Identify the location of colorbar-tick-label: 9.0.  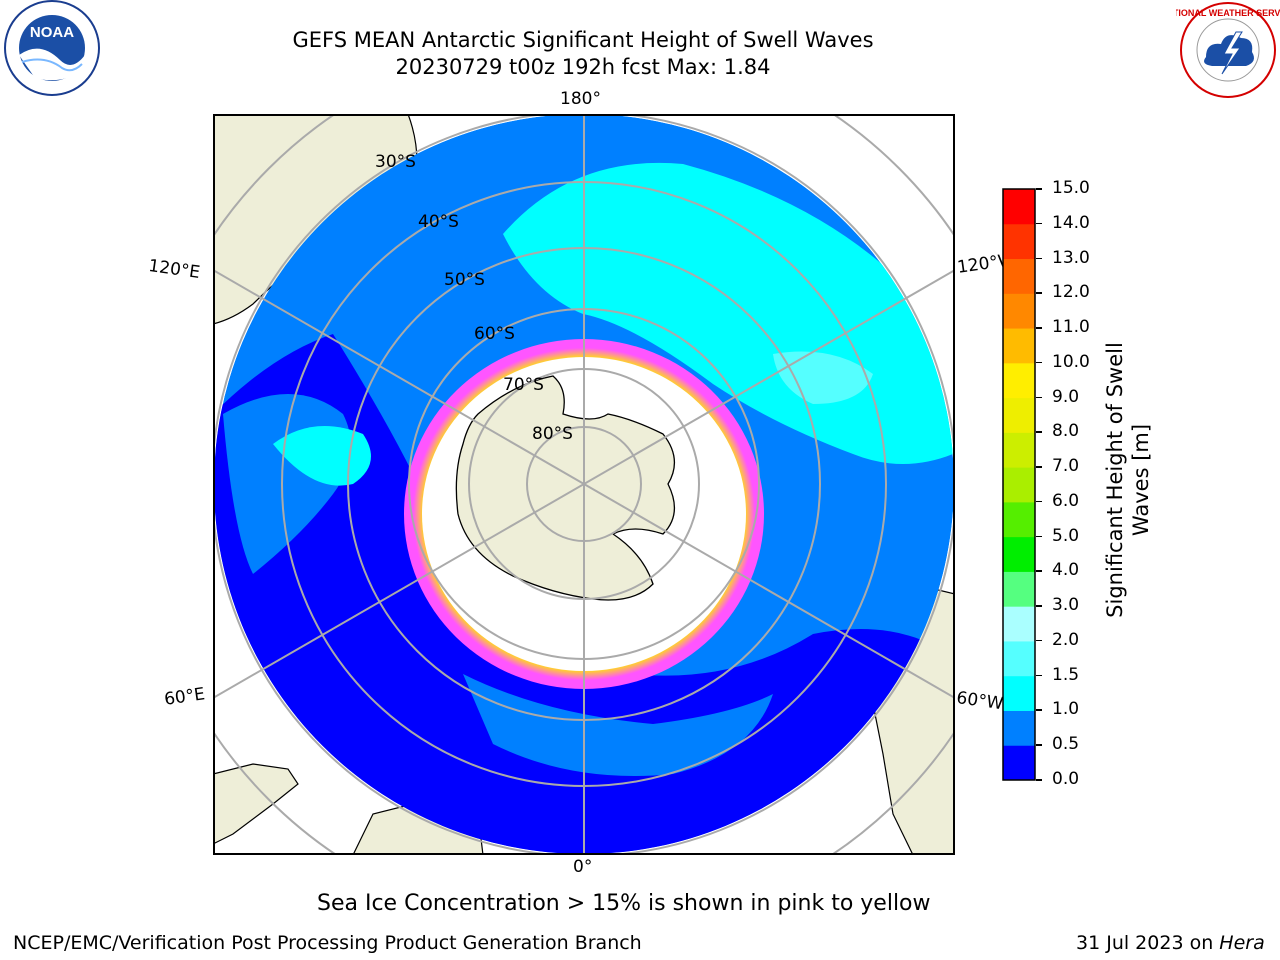
(1066, 396).